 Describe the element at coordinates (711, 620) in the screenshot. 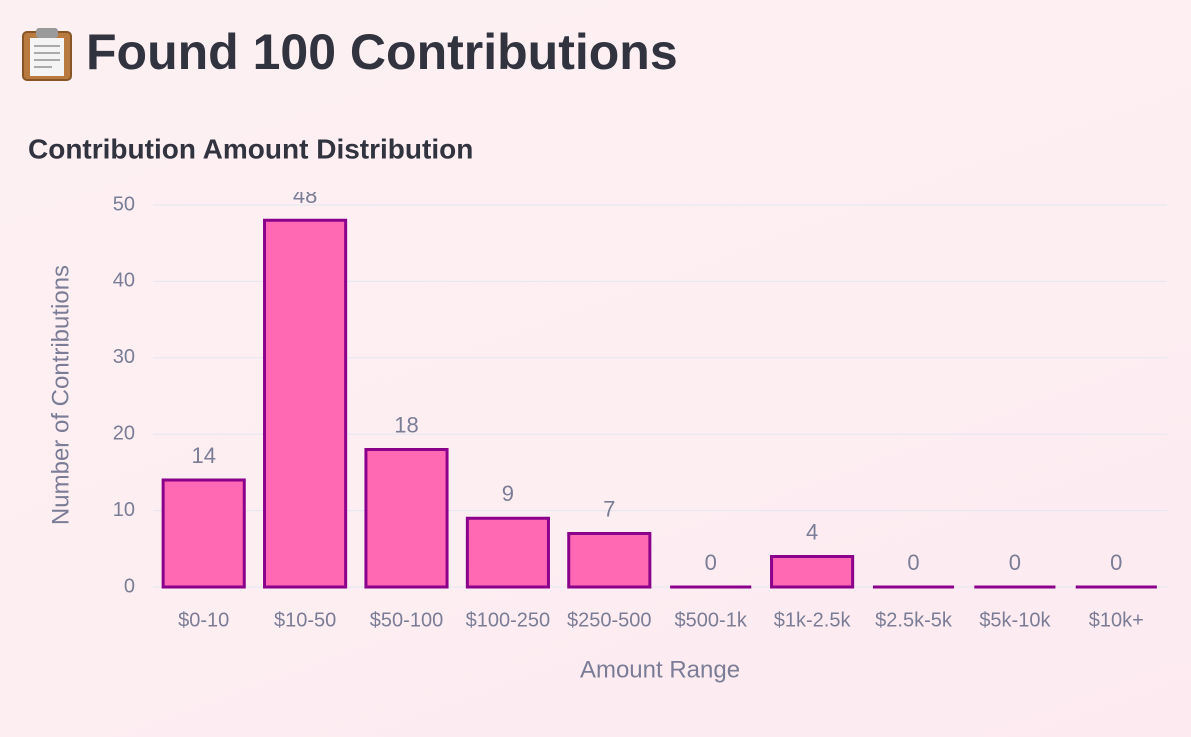

I see `x-tick-label: $500-1k` at that location.